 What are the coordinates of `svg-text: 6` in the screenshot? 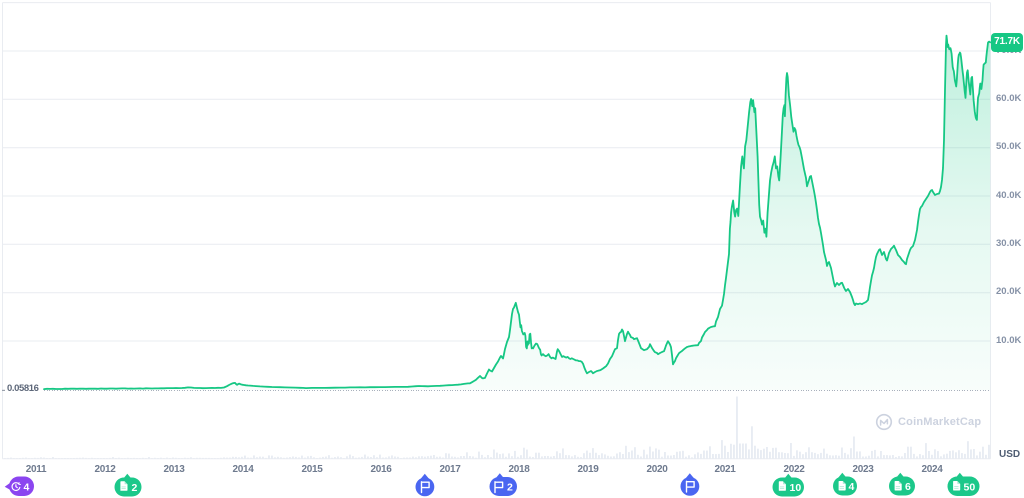 It's located at (908, 487).